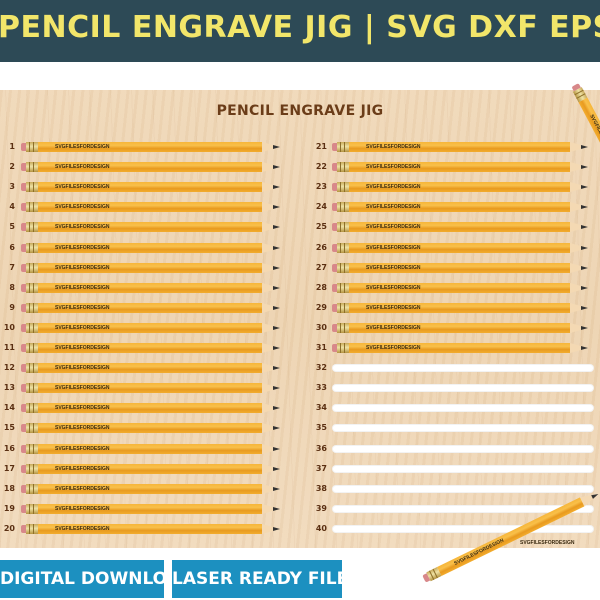 This screenshot has width=600, height=600. I want to click on slot-number: 10, so click(9, 327).